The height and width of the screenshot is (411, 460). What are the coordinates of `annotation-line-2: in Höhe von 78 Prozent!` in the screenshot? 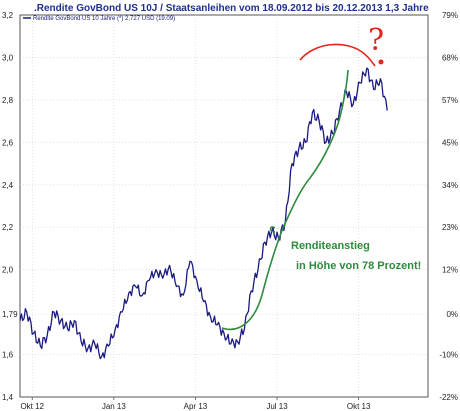 It's located at (358, 266).